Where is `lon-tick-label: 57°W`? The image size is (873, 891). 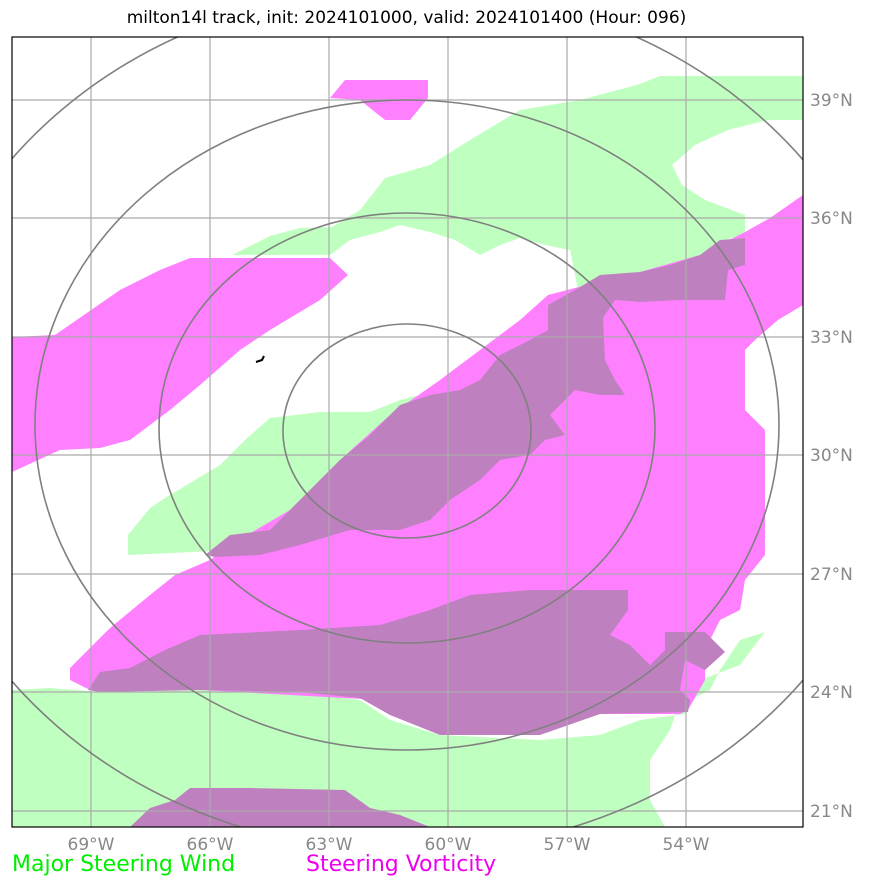 lon-tick-label: 57°W is located at coordinates (567, 845).